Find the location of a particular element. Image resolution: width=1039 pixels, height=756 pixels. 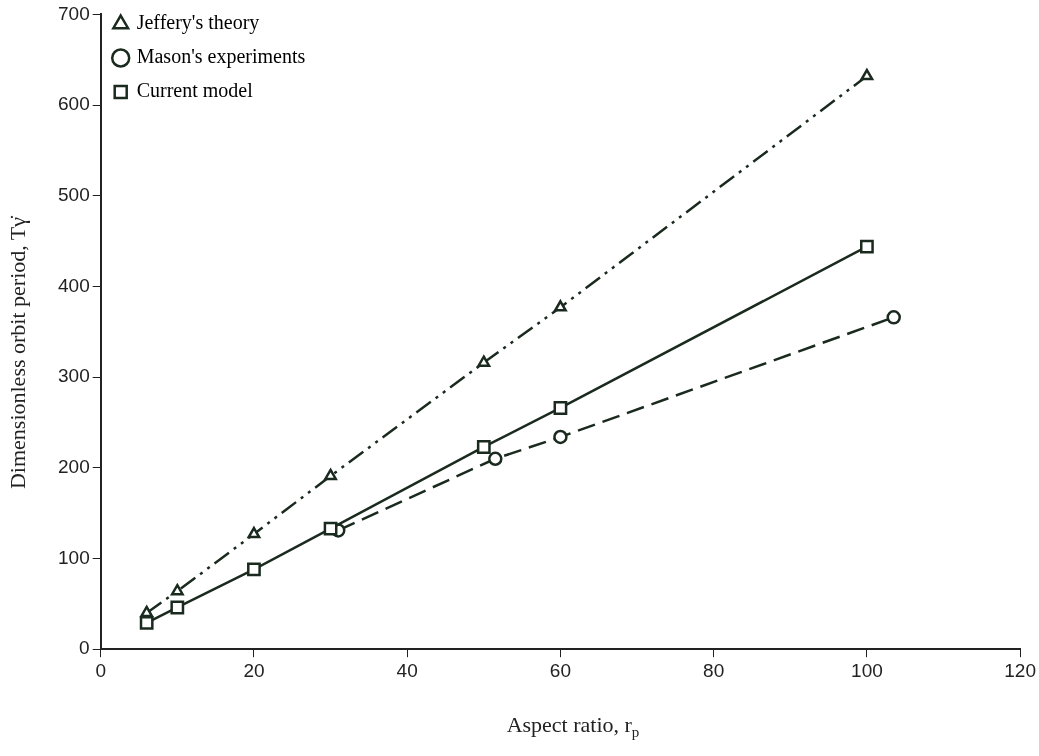

x-axis-title: Aspect ratio, r$_{p}$ is located at coordinates (573, 727).